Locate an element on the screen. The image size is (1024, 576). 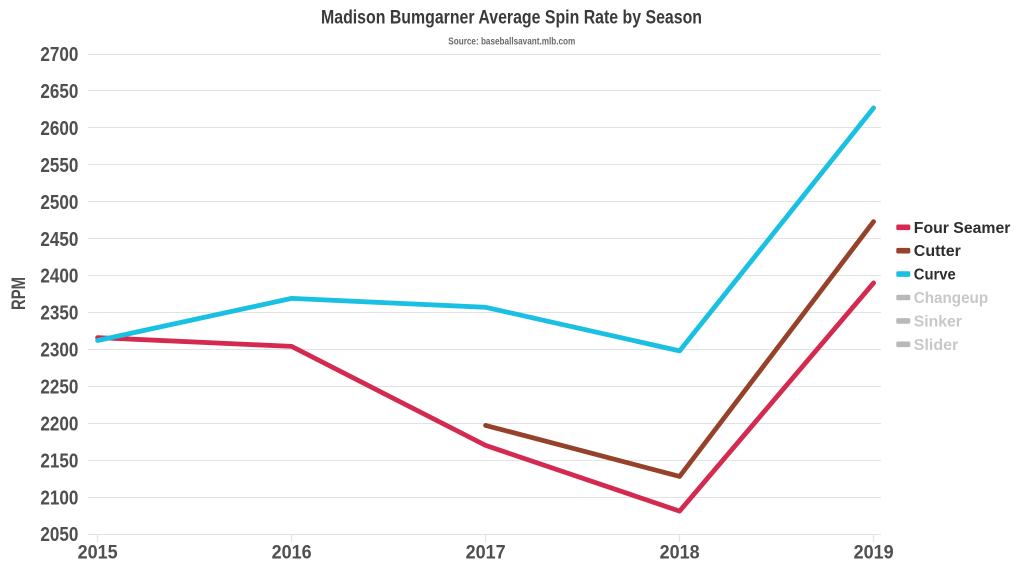
svg-text: 2400 is located at coordinates (59, 276).